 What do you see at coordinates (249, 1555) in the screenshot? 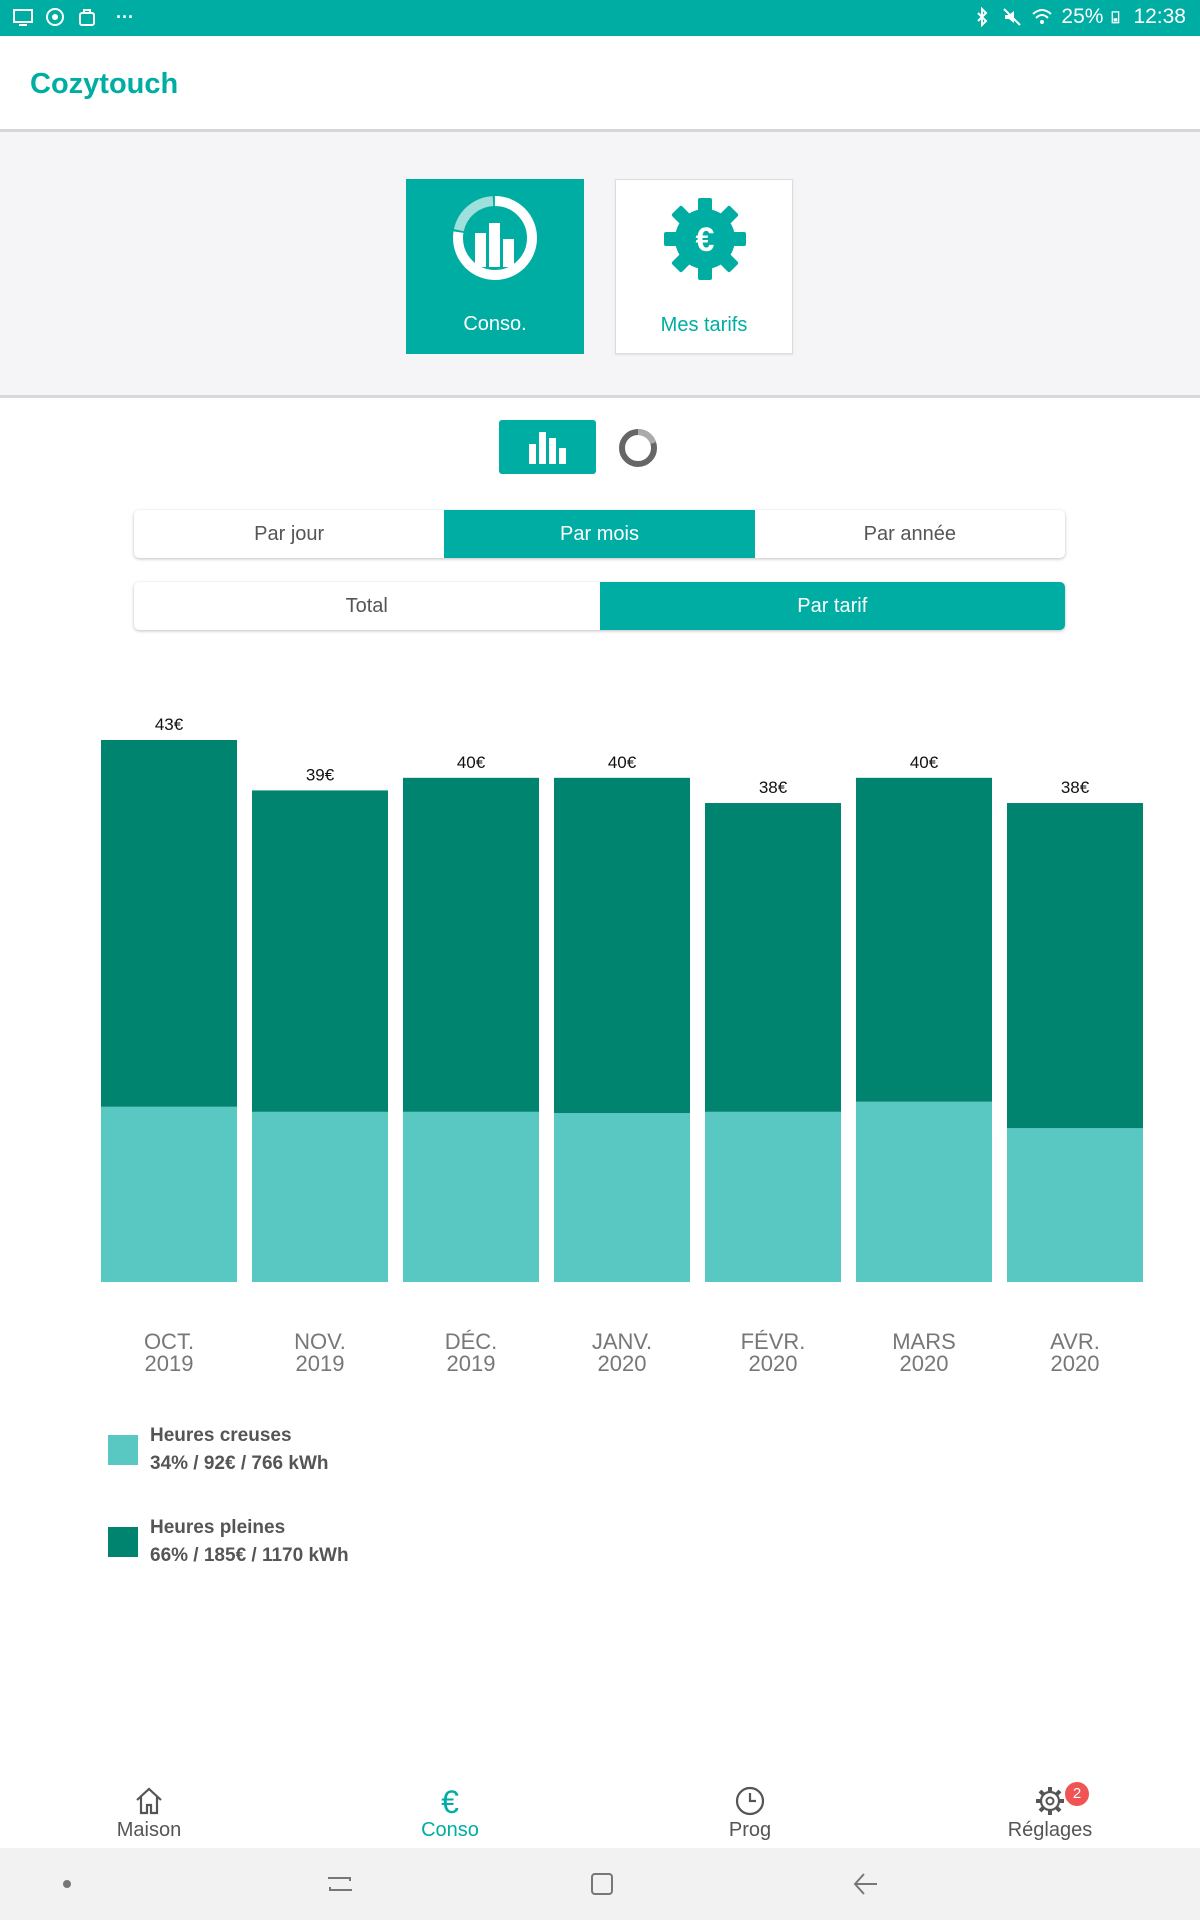
I see `legend-stats-heures-pleines: 66% / 185€ / 1170 kWh` at bounding box center [249, 1555].